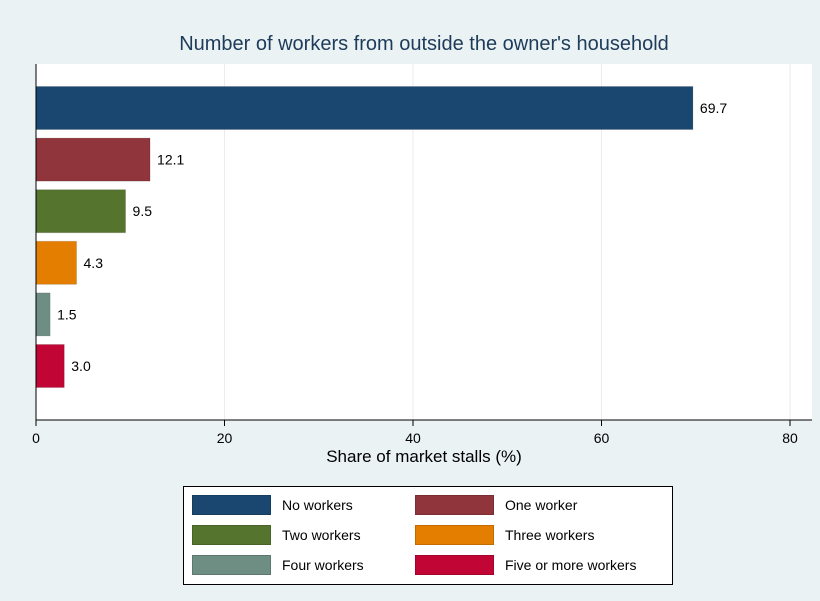 This screenshot has height=601, width=820. I want to click on legend-item: Three workers, so click(504, 535).